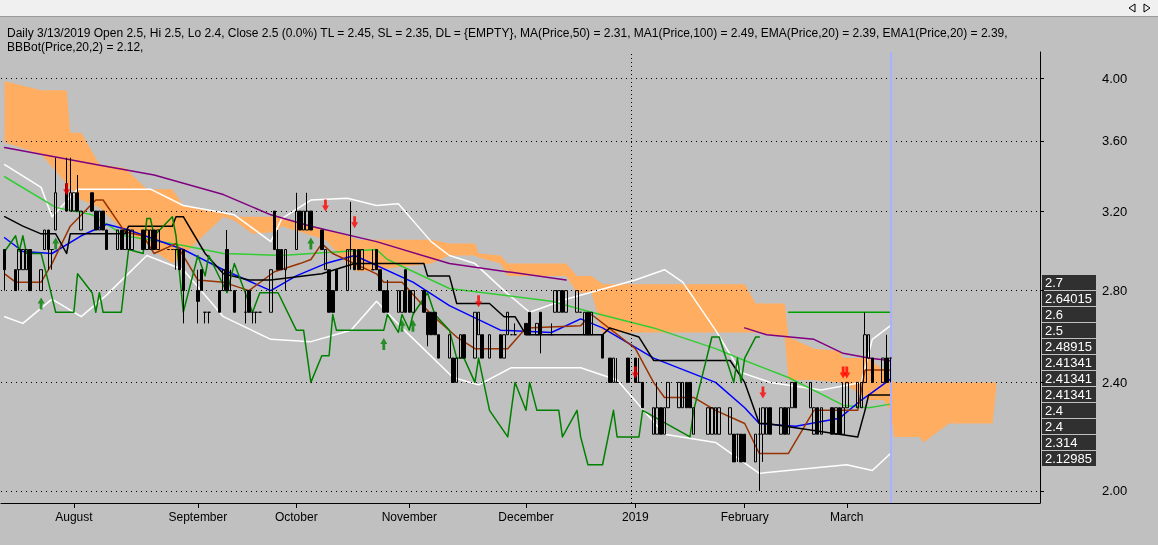 The height and width of the screenshot is (545, 1158). I want to click on x-tick-label: November, so click(409, 517).